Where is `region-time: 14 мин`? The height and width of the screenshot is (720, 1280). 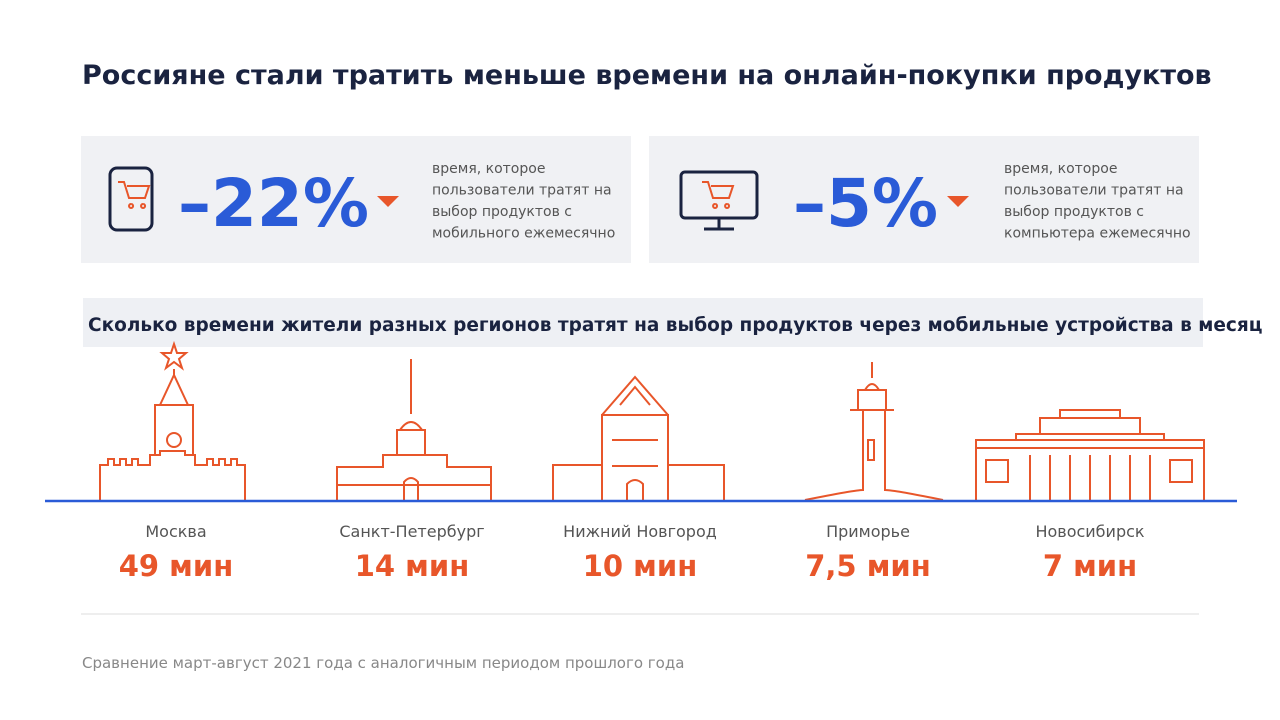 region-time: 14 мин is located at coordinates (412, 566).